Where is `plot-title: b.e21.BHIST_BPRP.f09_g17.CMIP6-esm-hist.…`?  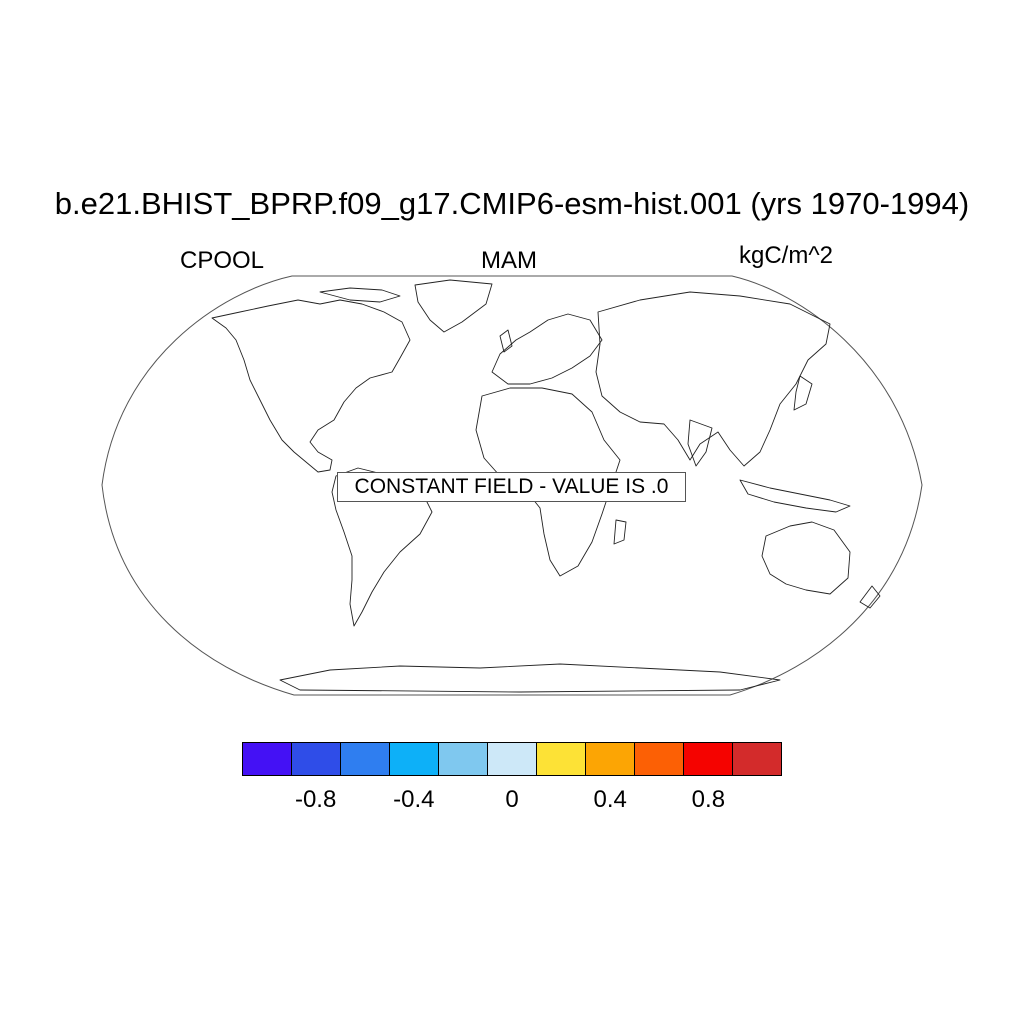
plot-title: b.e21.BHIST_BPRP.f09_g17.CMIP6-esm-hist.… is located at coordinates (512, 203).